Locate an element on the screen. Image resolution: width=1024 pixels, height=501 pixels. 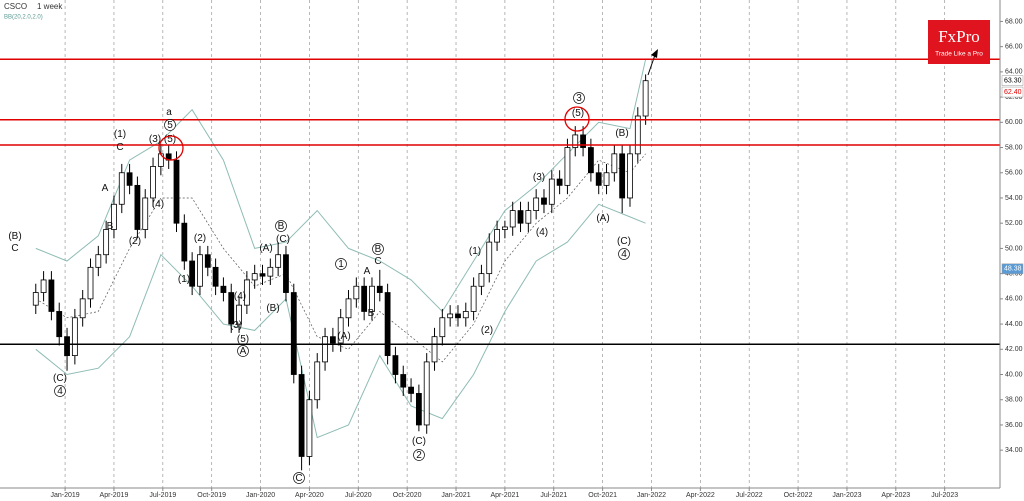
x-tick-label: Oct-2019 is located at coordinates (211, 495).